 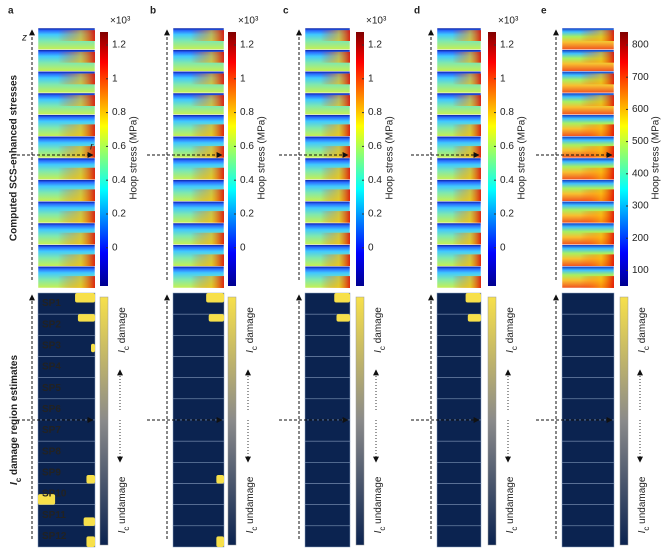 I want to click on axis-label: z, so click(x=24, y=38).